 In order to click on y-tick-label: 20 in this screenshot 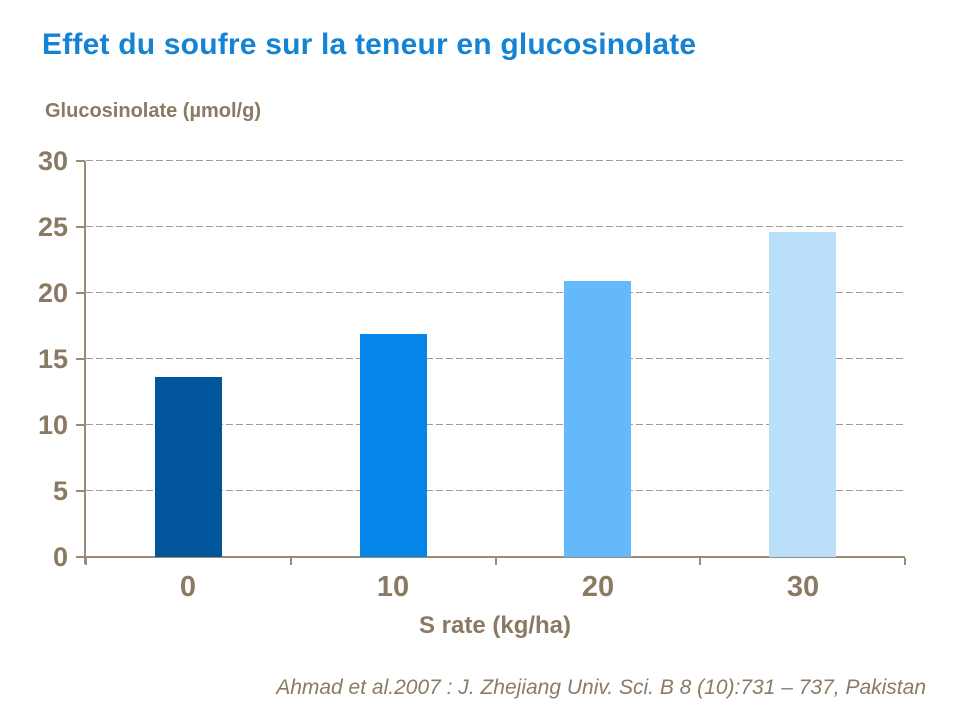, I will do `click(52, 293)`.